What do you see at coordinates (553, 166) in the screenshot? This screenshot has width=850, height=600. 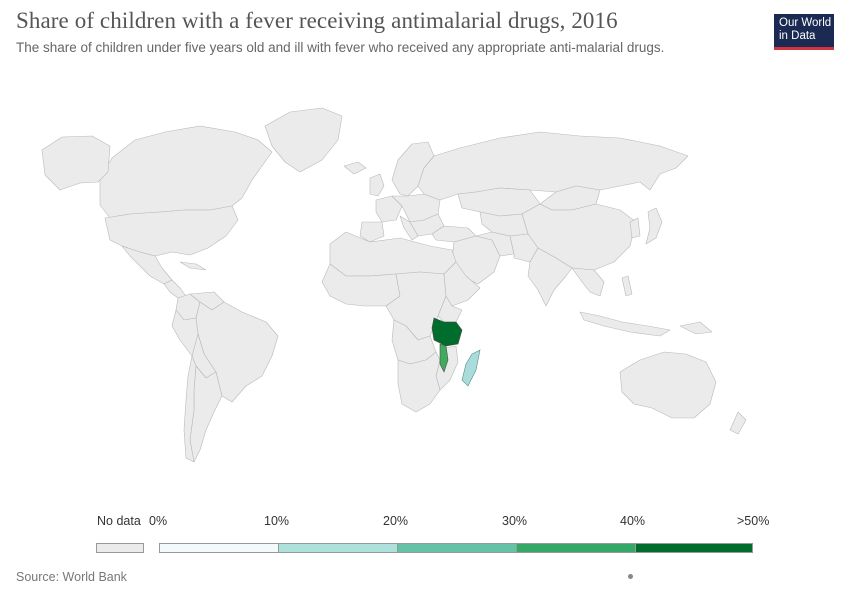 I see `country-russia` at bounding box center [553, 166].